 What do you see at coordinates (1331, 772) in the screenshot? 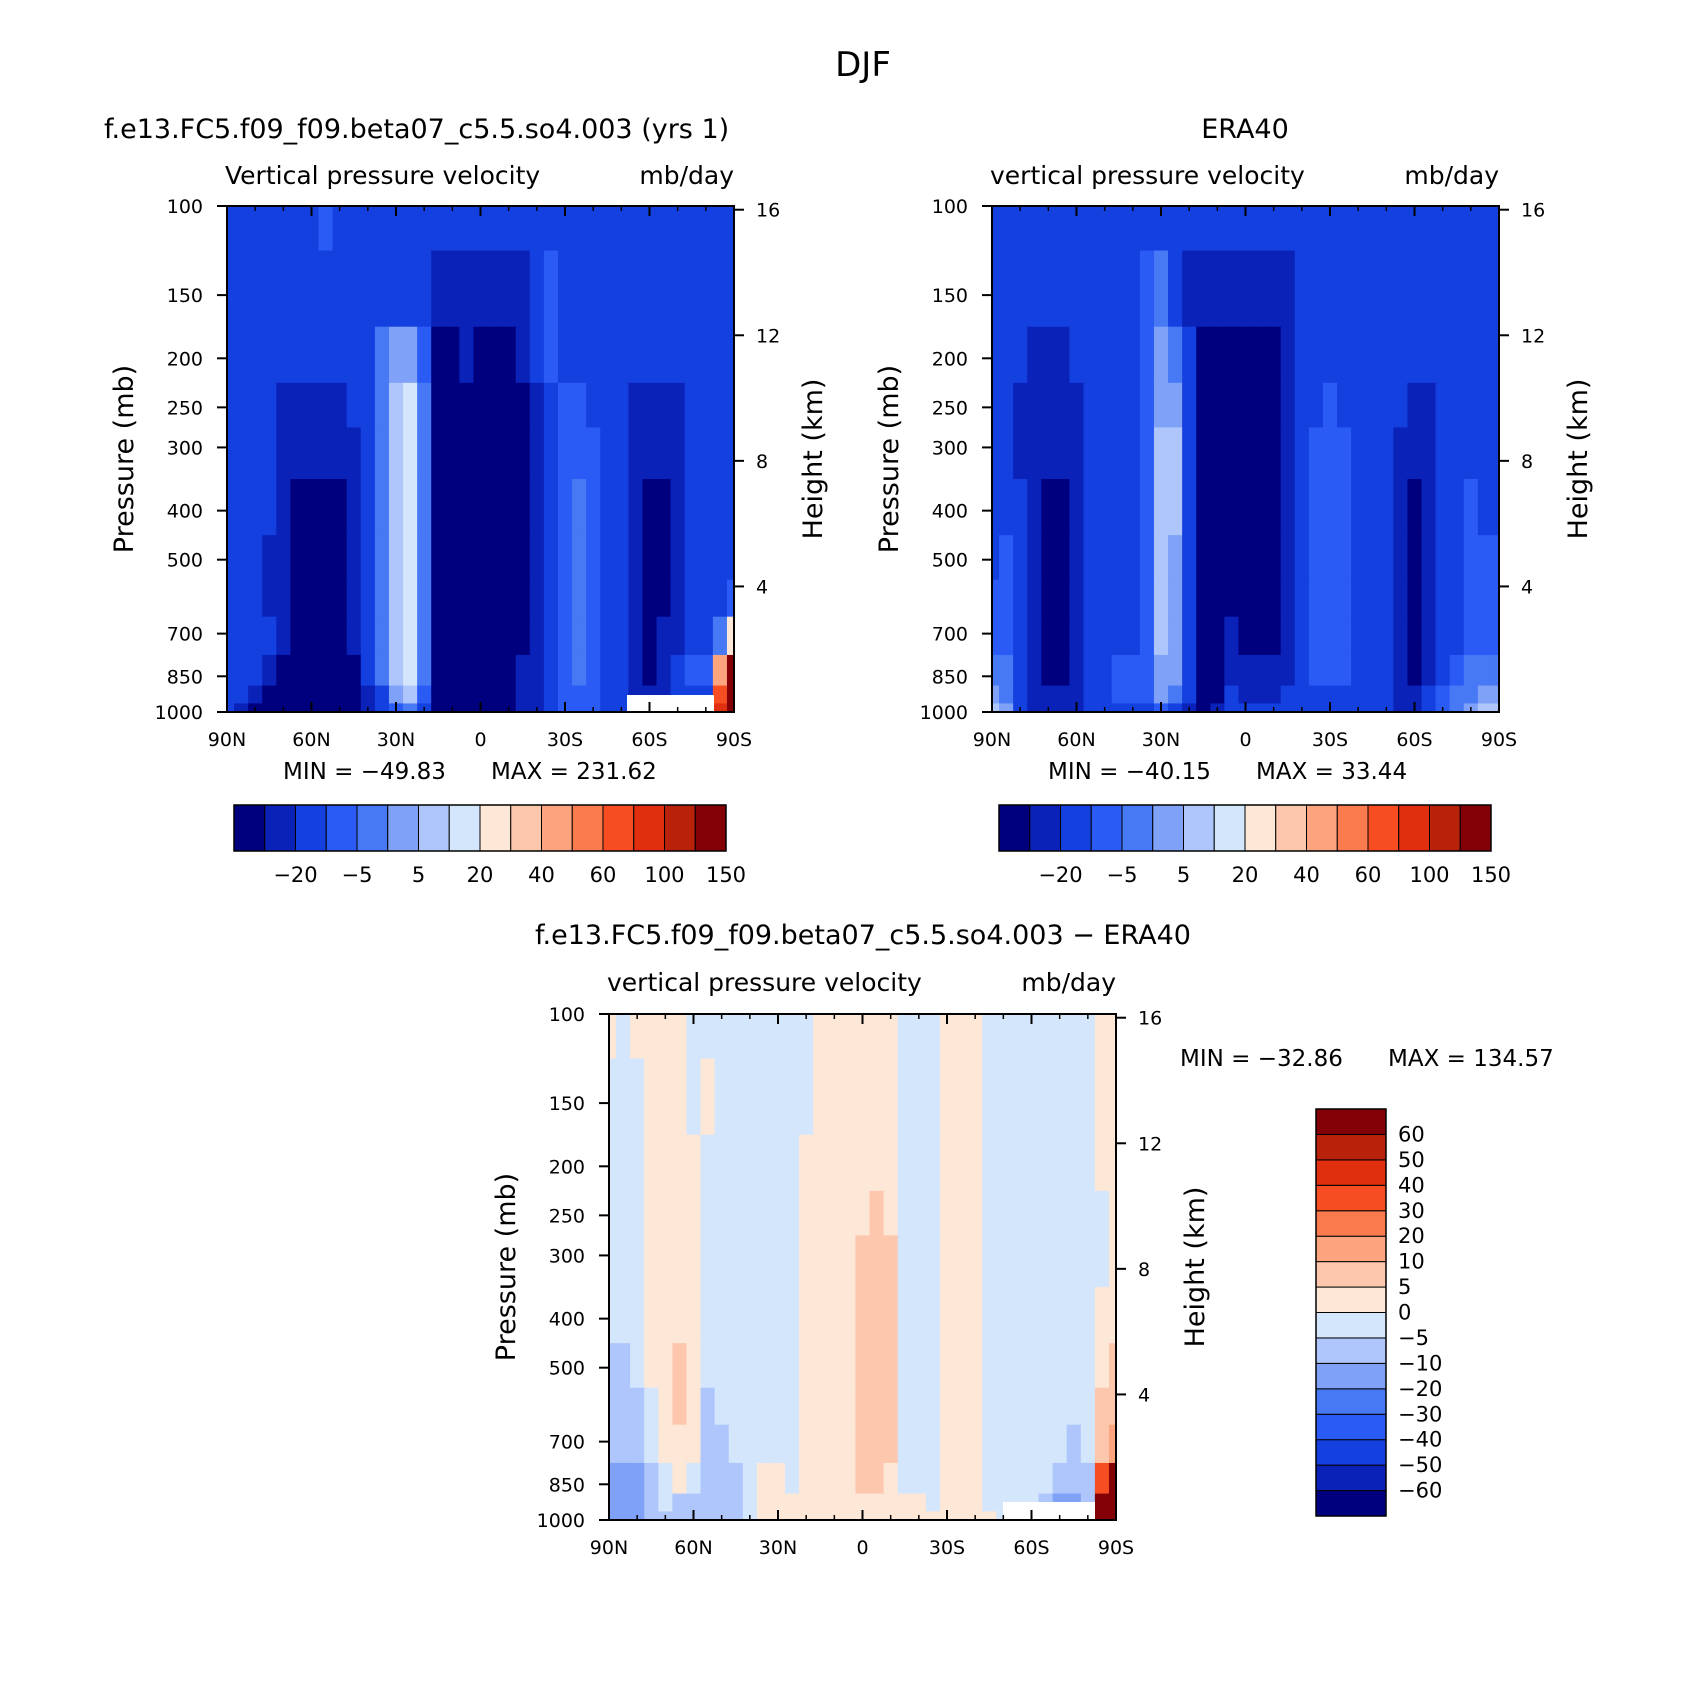
I see `max-label: MAX = 33.44` at bounding box center [1331, 772].